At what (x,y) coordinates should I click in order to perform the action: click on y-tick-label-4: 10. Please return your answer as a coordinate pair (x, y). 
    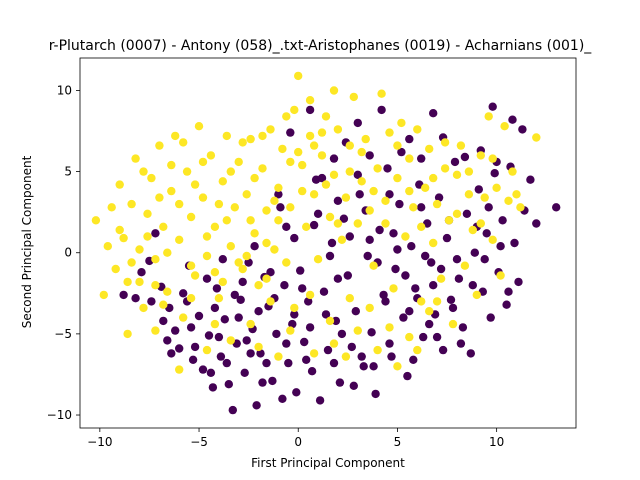
    Looking at the image, I should click on (64, 90).